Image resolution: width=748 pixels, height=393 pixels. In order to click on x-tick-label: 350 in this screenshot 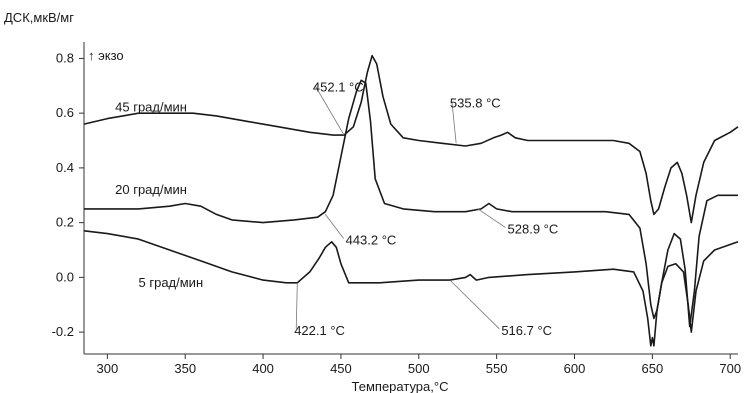, I will do `click(185, 368)`.